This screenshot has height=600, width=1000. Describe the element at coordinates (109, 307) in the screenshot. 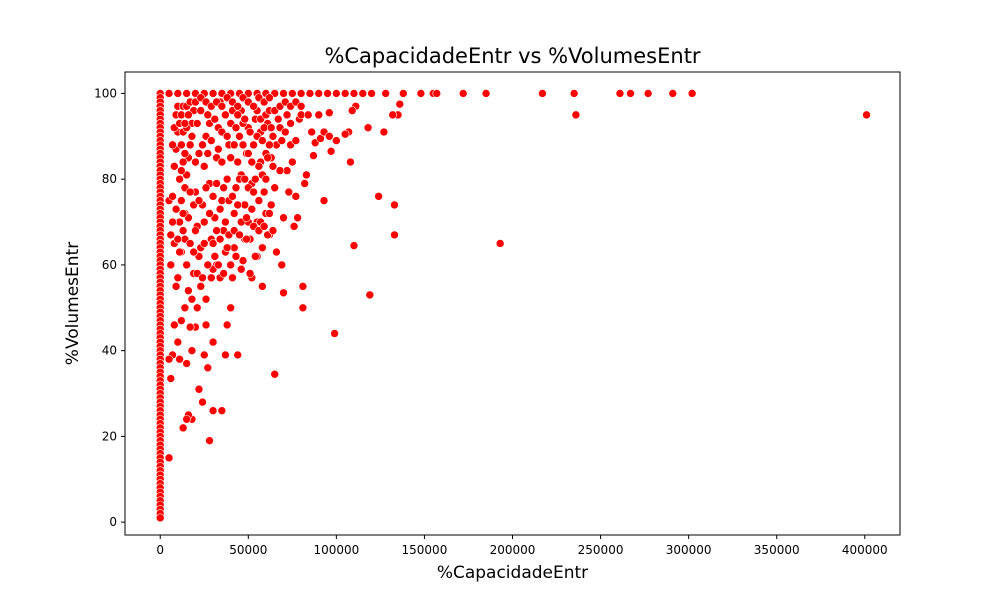

I see `y-axis-ticks: 0 20 40 60 80 100` at that location.